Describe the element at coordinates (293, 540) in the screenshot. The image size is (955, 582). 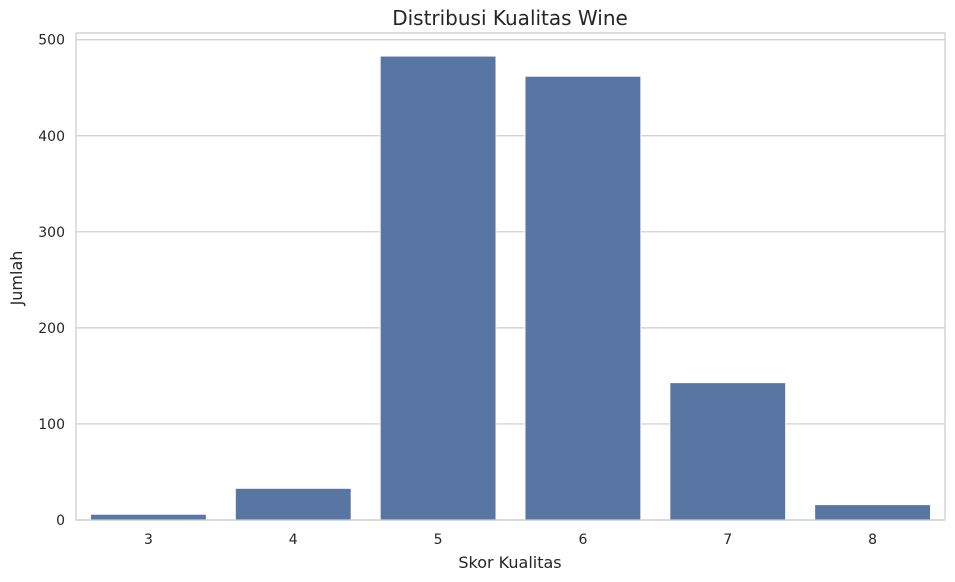
I see `x-tick-label: 4` at that location.